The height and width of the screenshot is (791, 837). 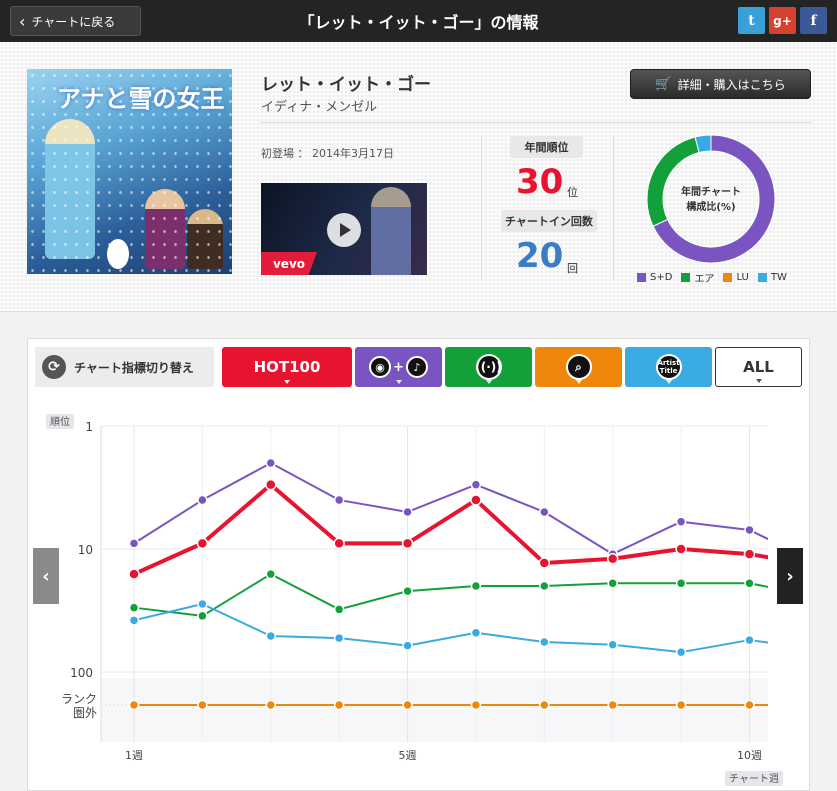 I want to click on y-tick-label: 1, so click(x=89, y=427).